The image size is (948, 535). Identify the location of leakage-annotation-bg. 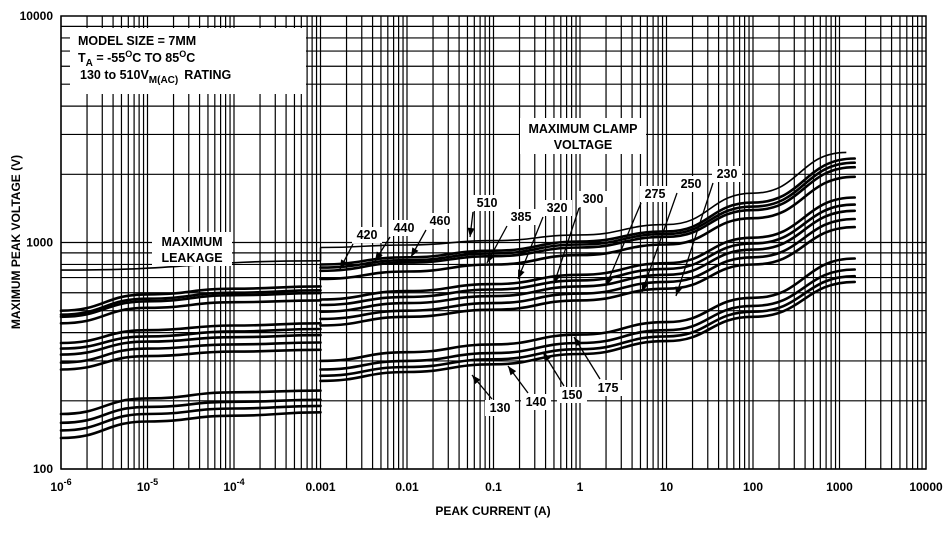
(192, 249).